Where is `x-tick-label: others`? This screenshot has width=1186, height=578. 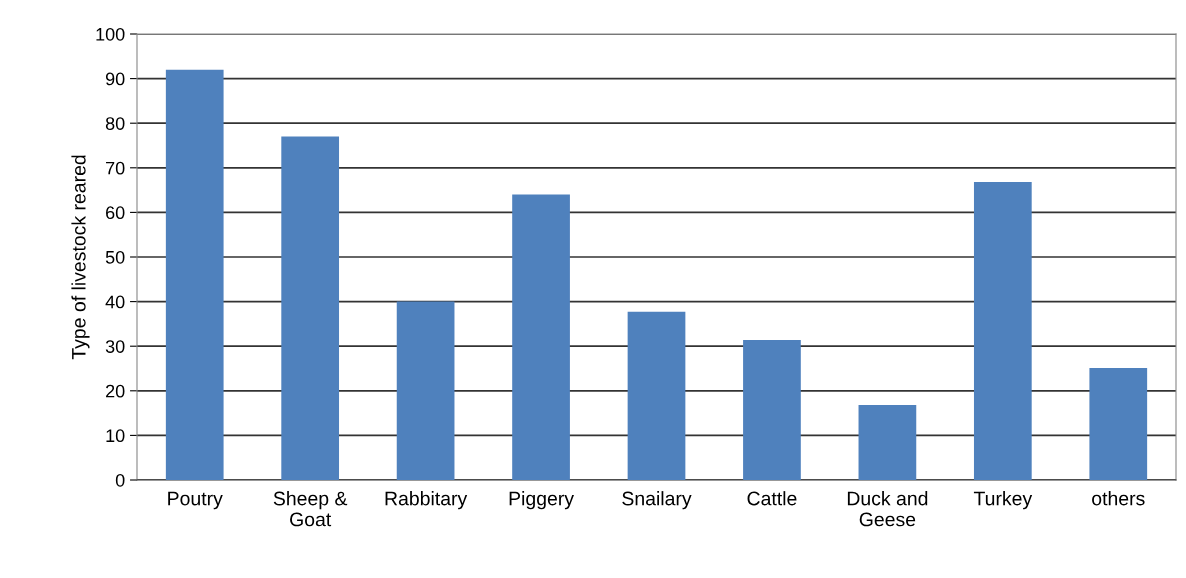
x-tick-label: others is located at coordinates (1118, 498).